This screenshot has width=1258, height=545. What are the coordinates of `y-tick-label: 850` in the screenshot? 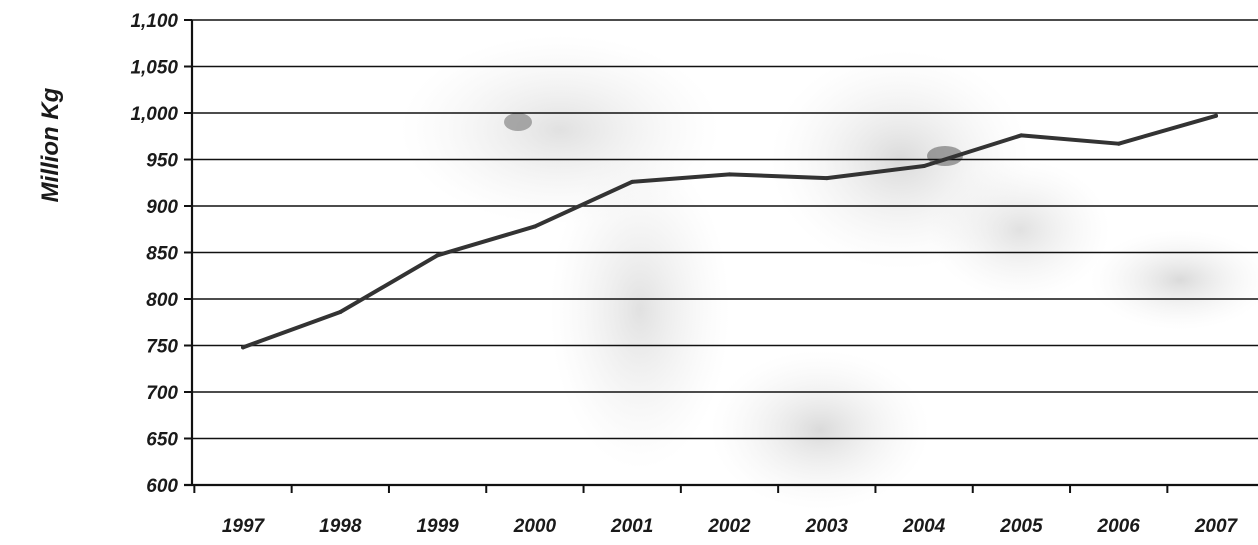 It's located at (162, 254).